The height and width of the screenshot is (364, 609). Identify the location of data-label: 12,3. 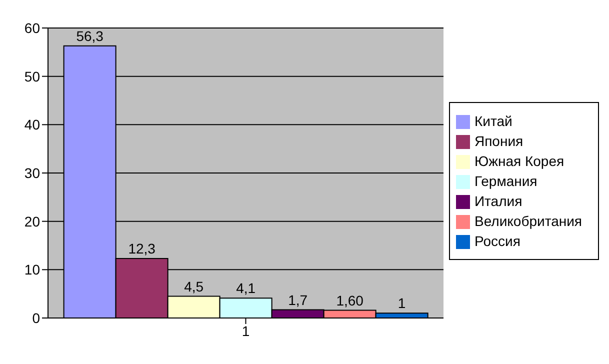
(142, 248).